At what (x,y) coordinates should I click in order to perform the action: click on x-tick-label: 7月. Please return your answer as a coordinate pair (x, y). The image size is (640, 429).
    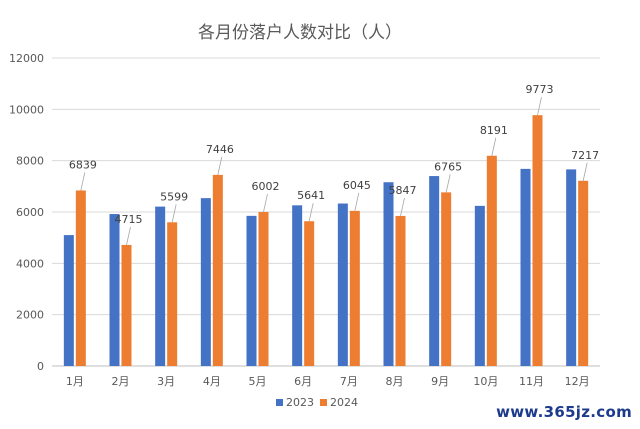
    Looking at the image, I should click on (349, 381).